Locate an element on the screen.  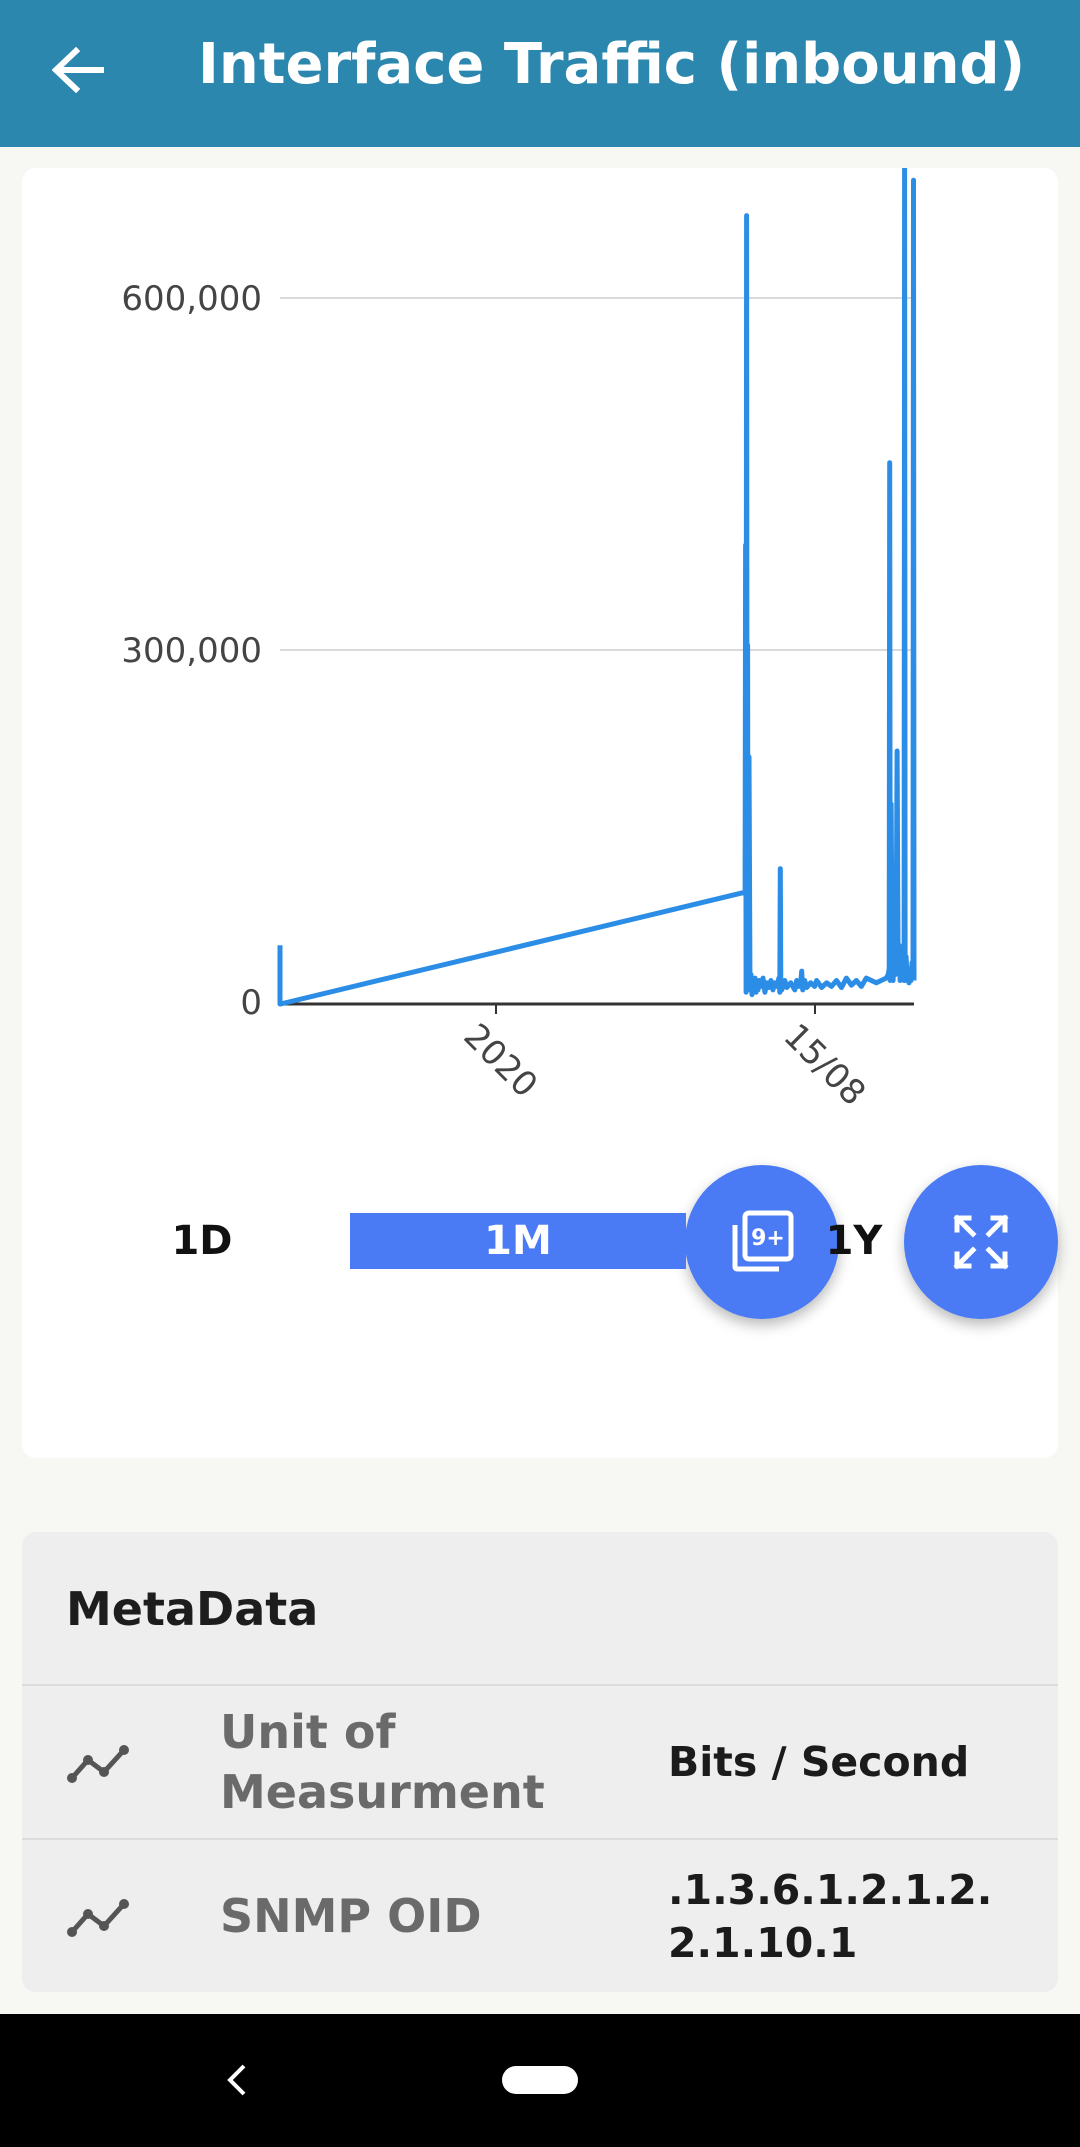
system-nav-bar is located at coordinates (540, 2080).